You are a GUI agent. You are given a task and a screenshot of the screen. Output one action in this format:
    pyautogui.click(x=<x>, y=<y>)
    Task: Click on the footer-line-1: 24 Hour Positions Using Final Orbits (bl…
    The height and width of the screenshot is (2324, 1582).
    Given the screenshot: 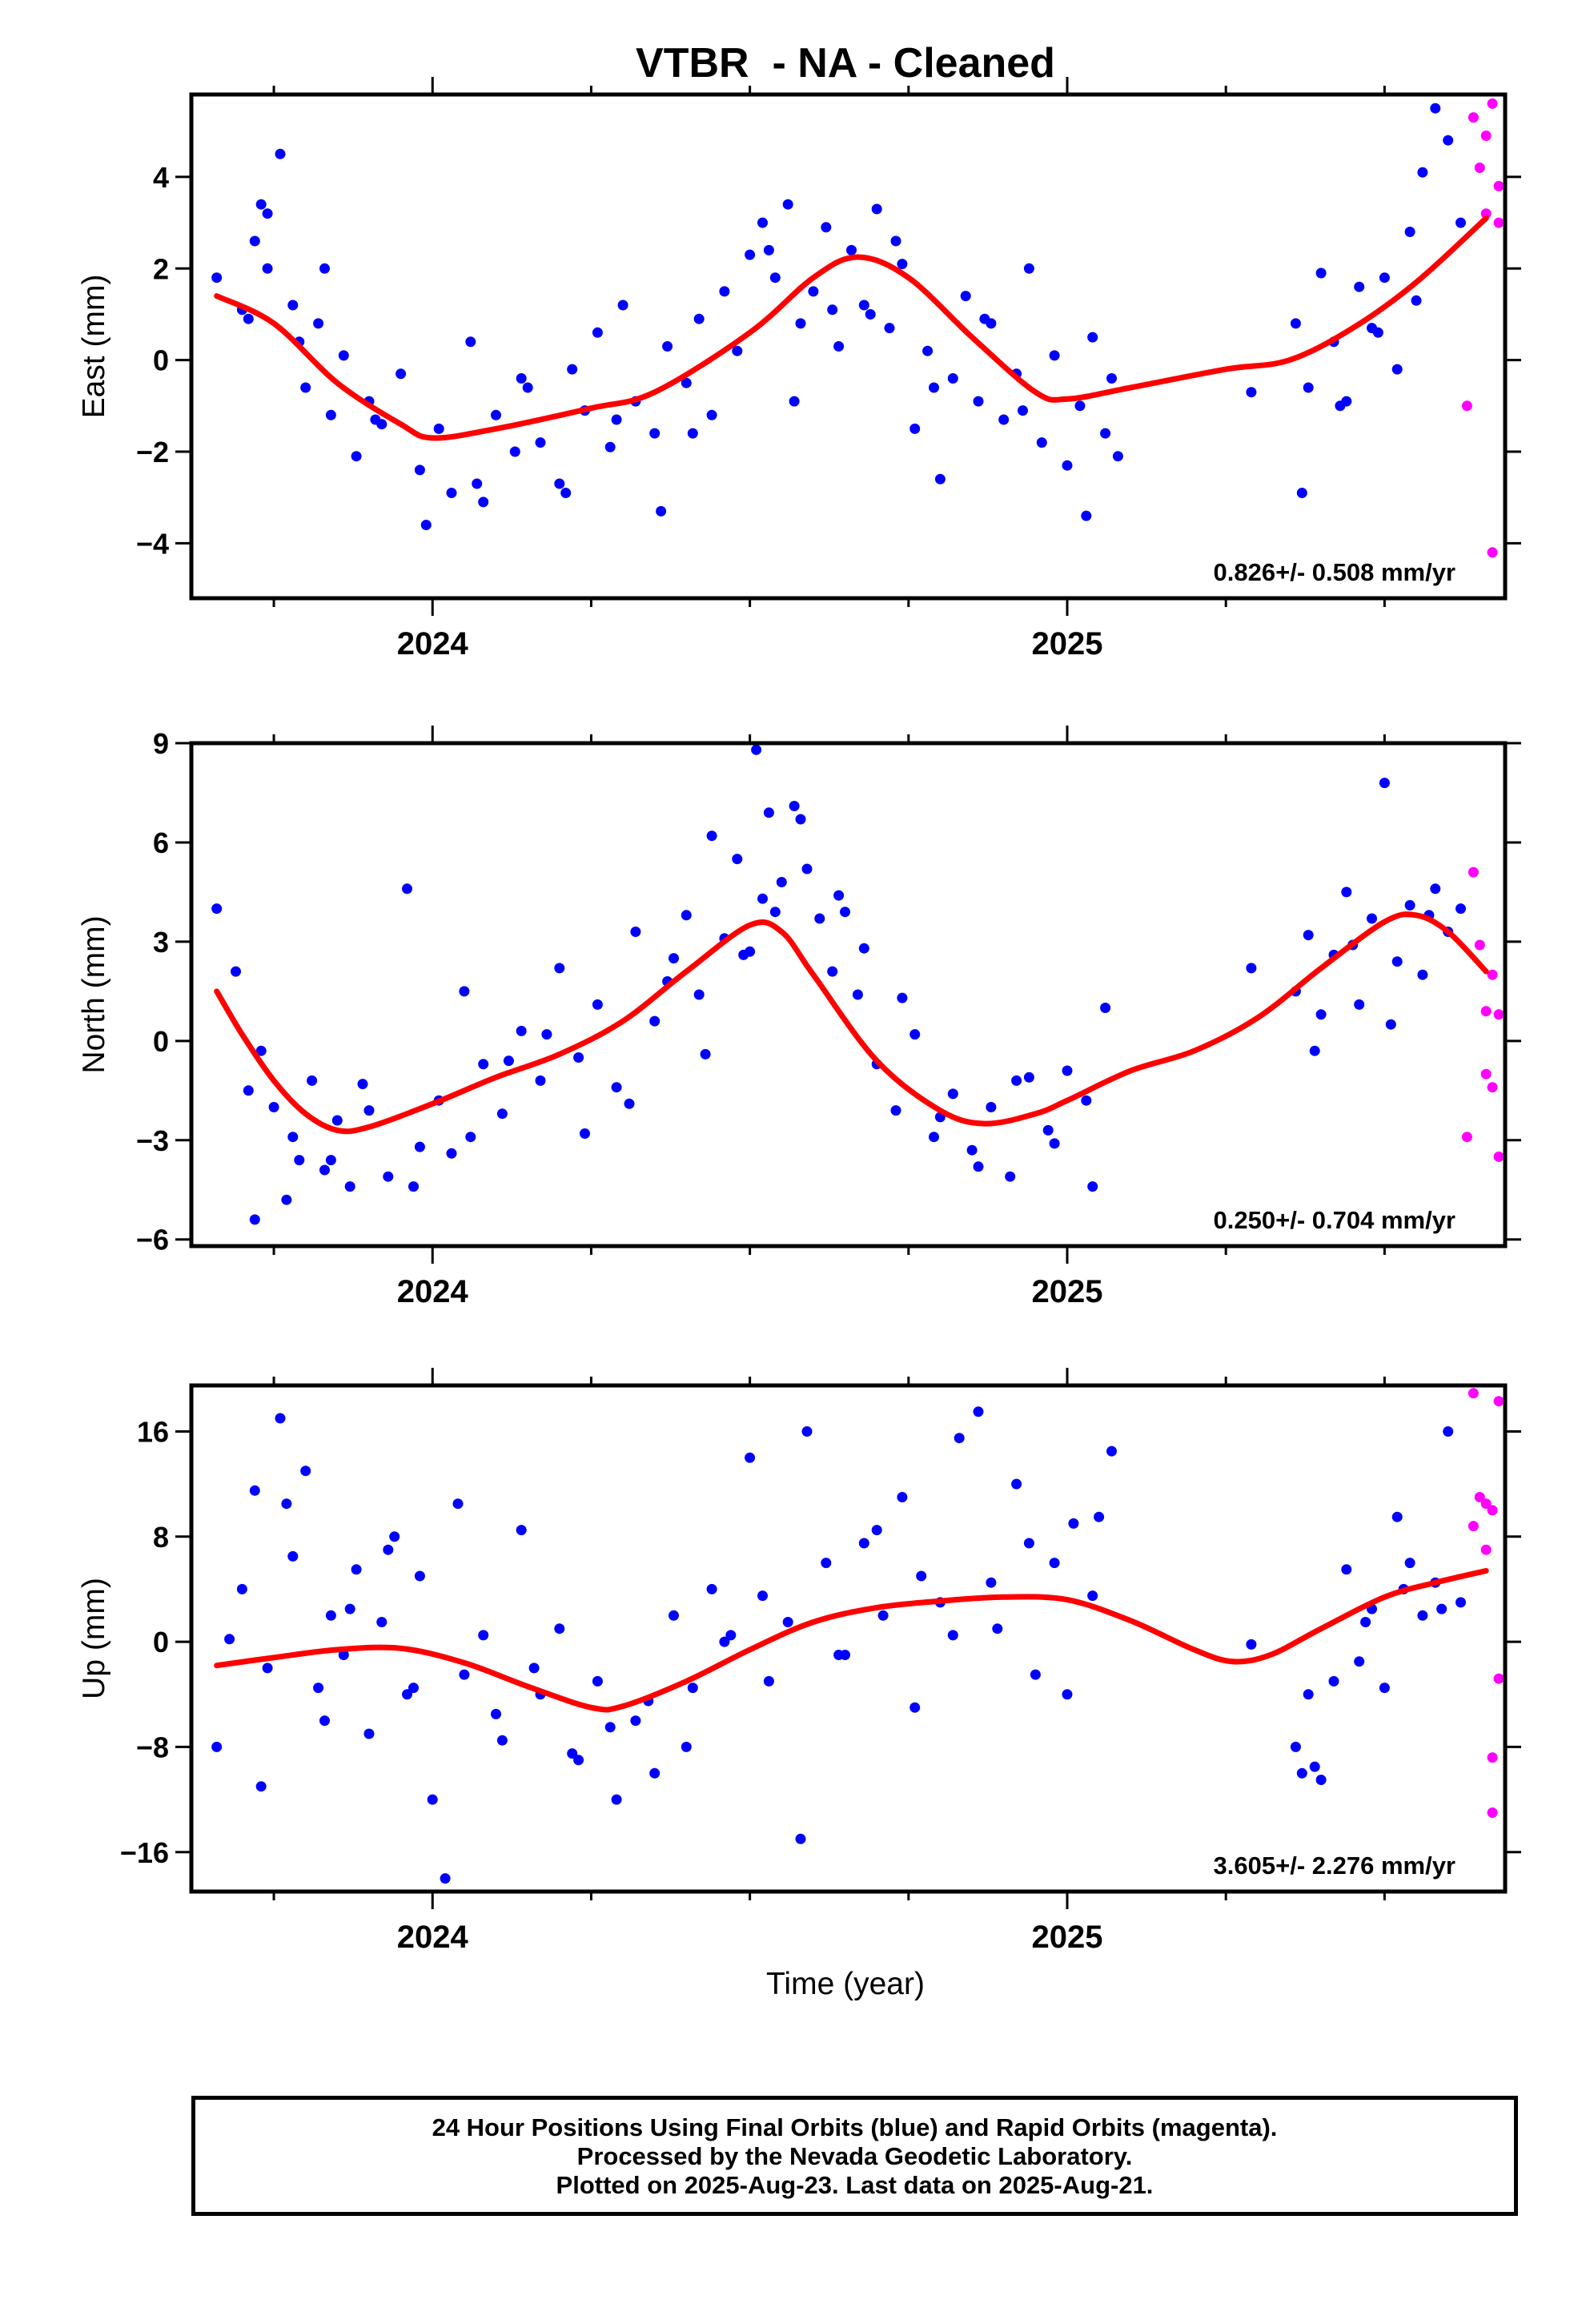 What is the action you would take?
    pyautogui.click(x=855, y=2127)
    